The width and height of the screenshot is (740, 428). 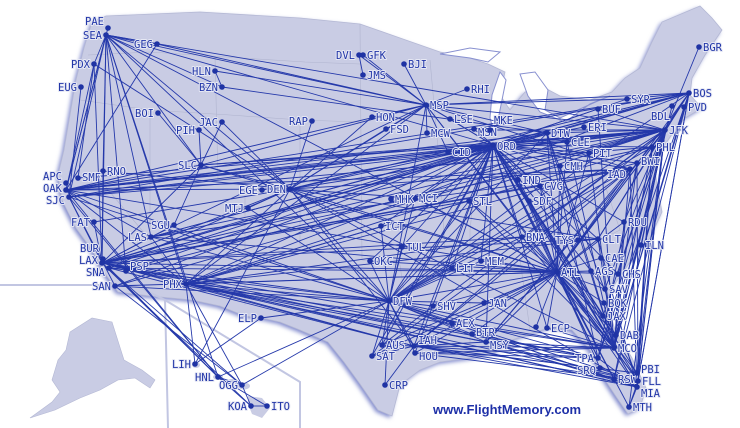 What do you see at coordinates (497, 346) in the screenshot?
I see `airport-msy: MSY` at bounding box center [497, 346].